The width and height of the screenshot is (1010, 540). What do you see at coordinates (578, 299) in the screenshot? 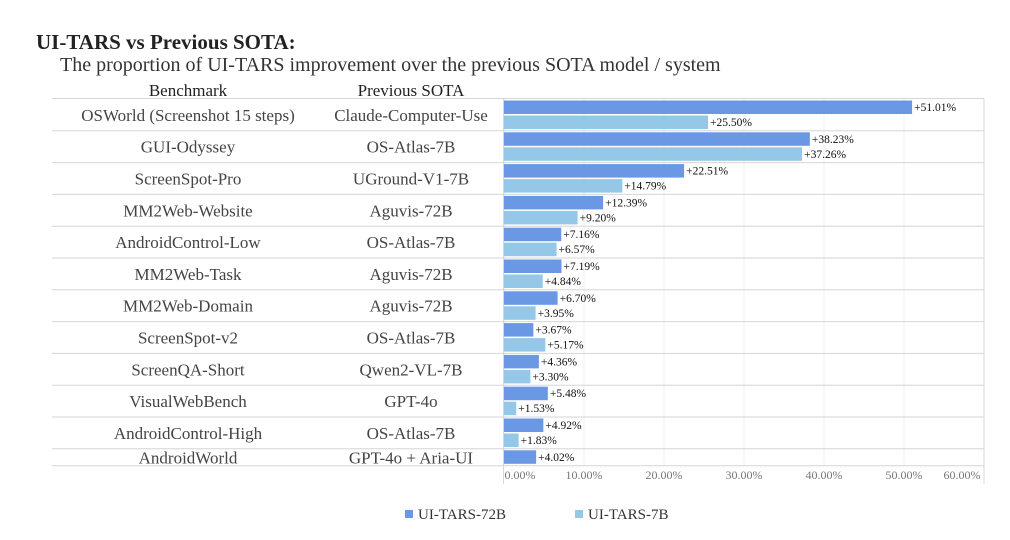
I see `data-label: +6.70%` at bounding box center [578, 299].